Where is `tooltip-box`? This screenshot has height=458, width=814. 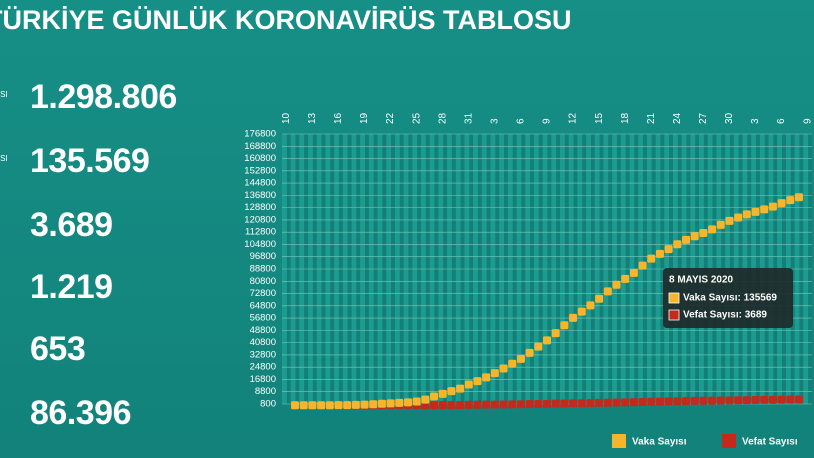
tooltip-box is located at coordinates (728, 298).